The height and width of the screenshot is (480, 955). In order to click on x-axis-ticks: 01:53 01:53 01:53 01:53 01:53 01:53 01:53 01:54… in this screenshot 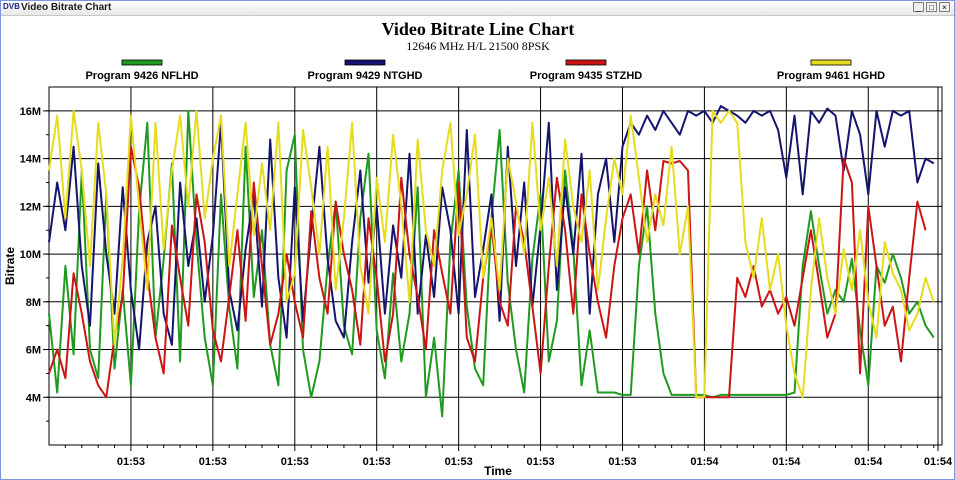, I will do `click(508, 456)`.